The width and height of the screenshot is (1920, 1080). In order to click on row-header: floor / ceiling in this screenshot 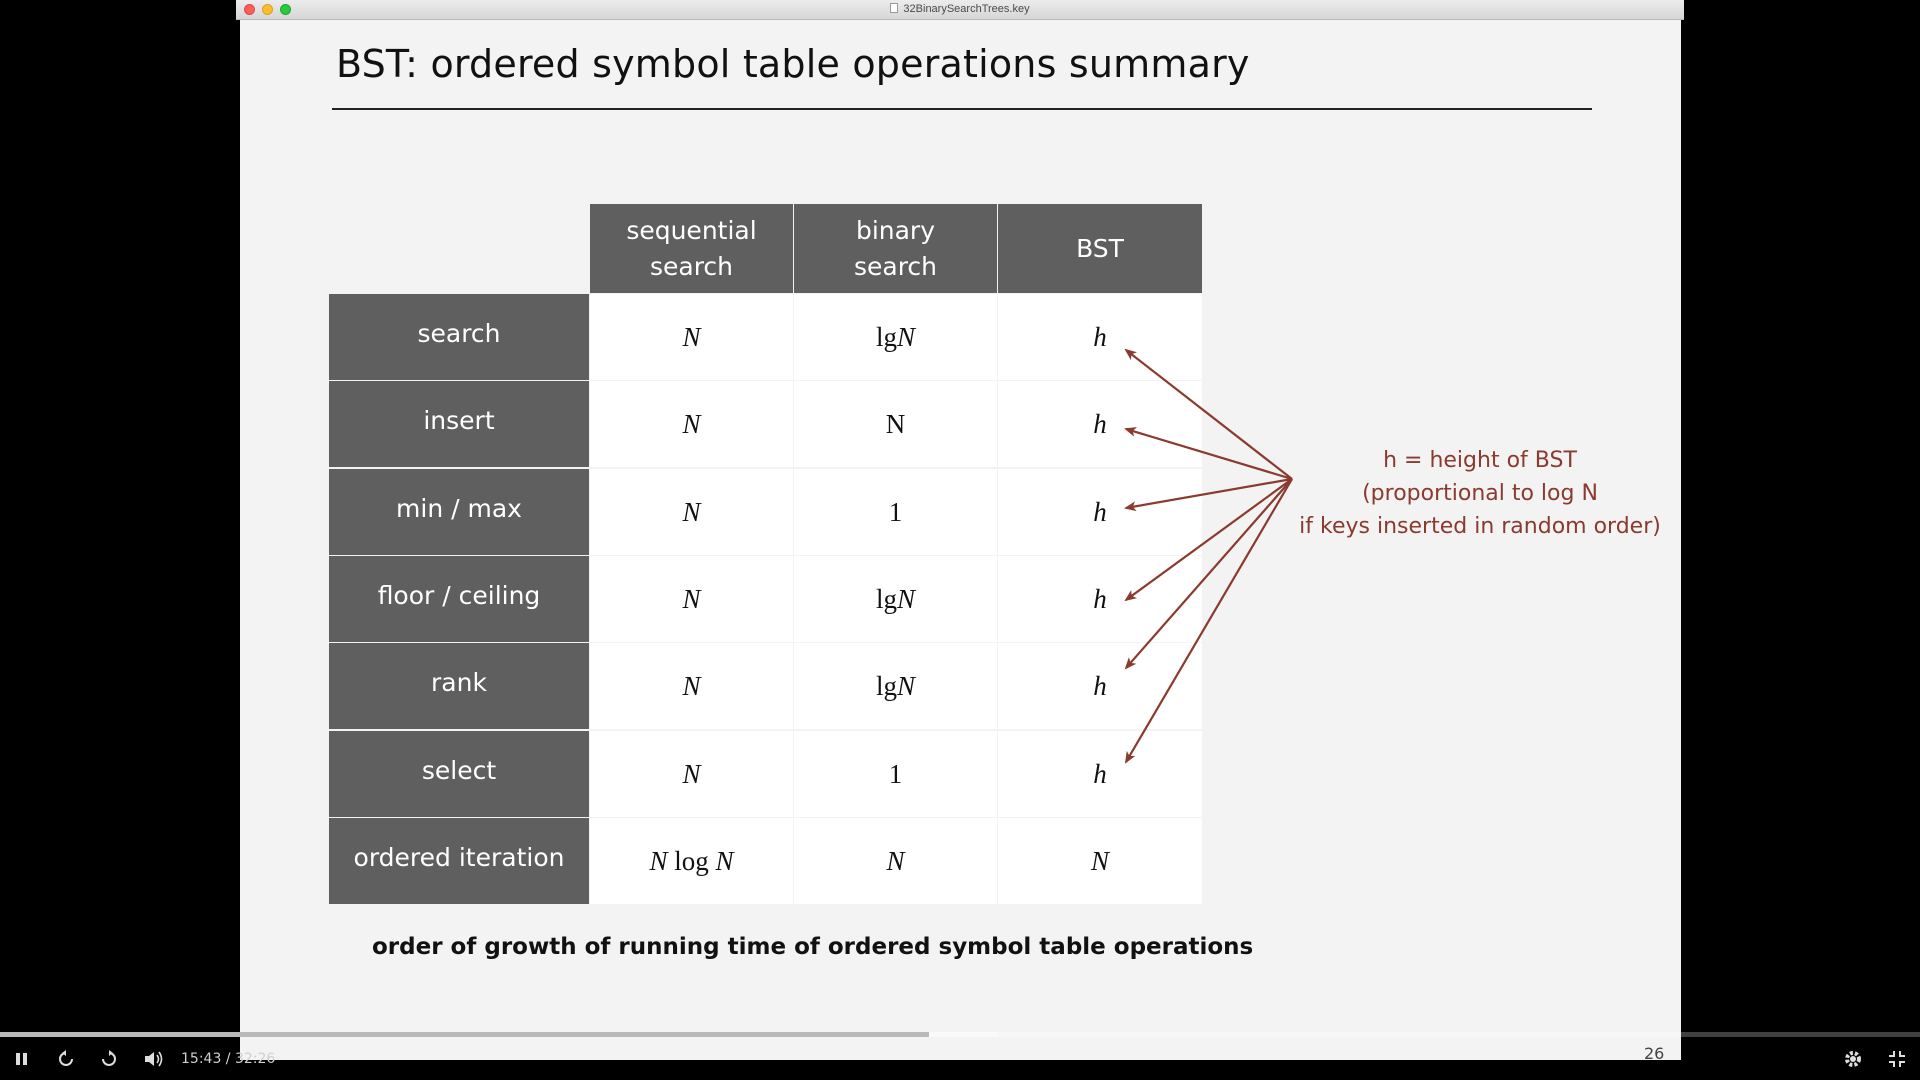, I will do `click(459, 599)`.